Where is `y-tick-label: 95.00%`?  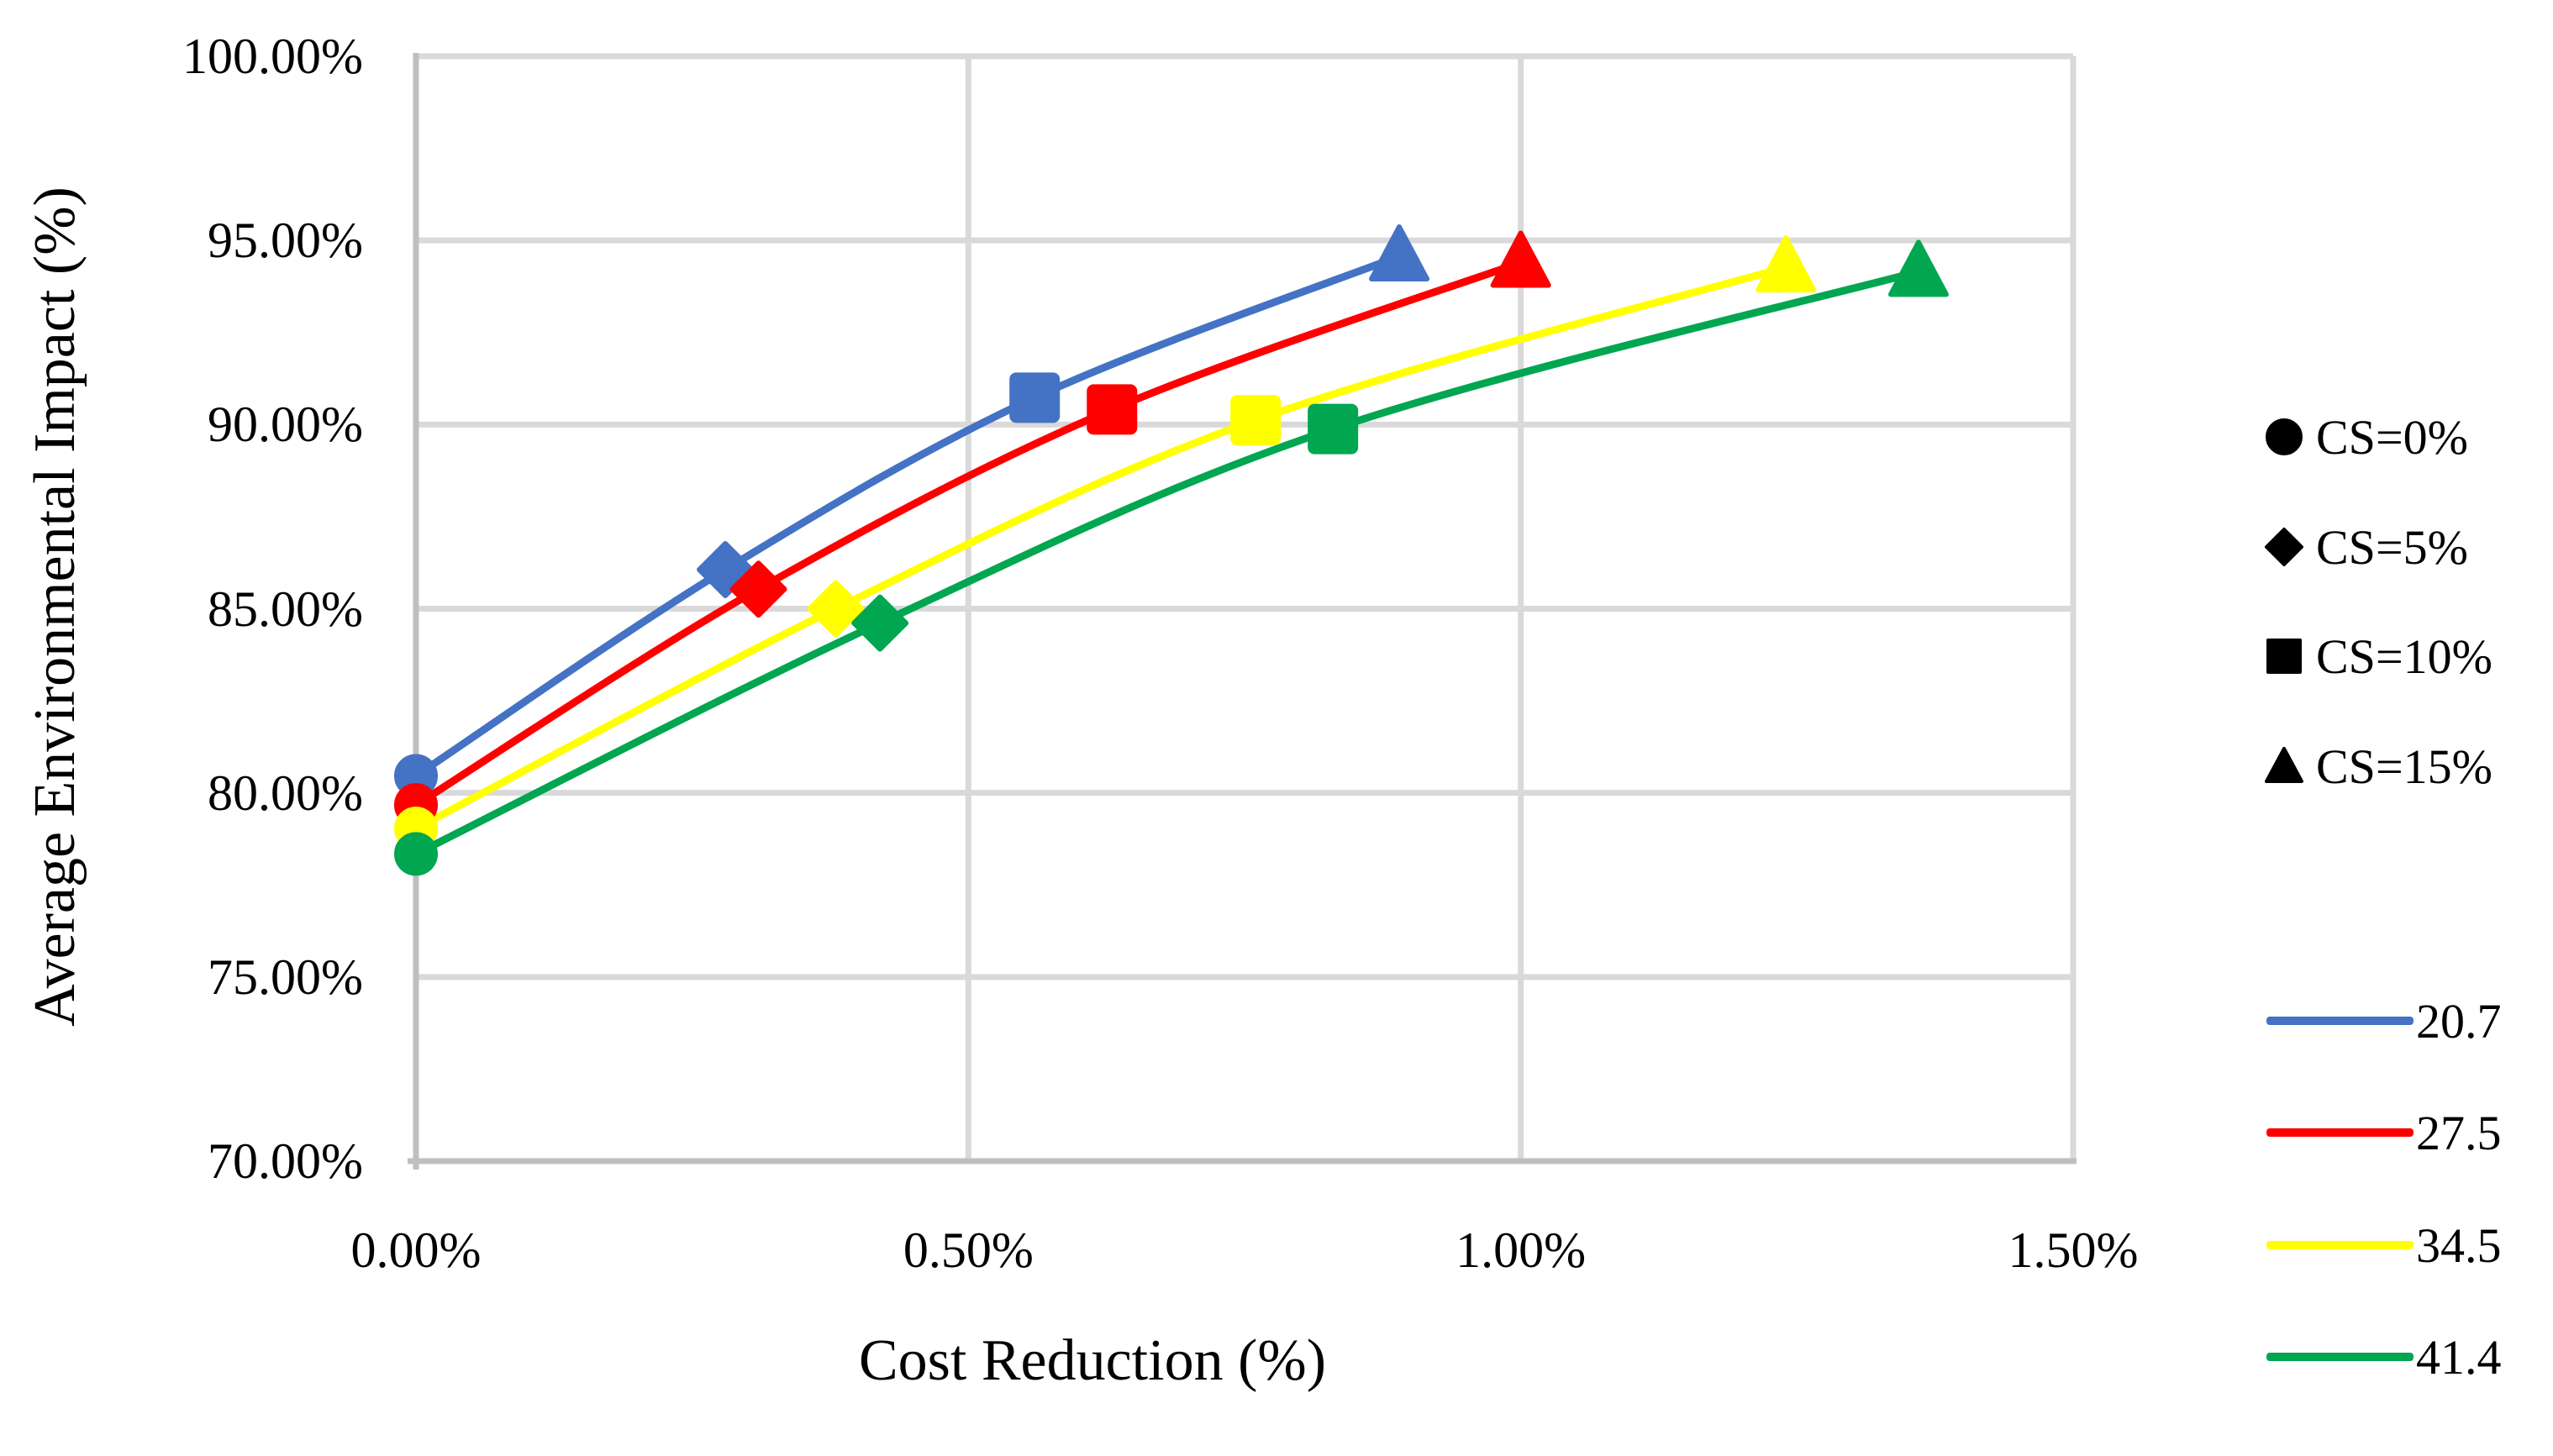 y-tick-label: 95.00% is located at coordinates (285, 241).